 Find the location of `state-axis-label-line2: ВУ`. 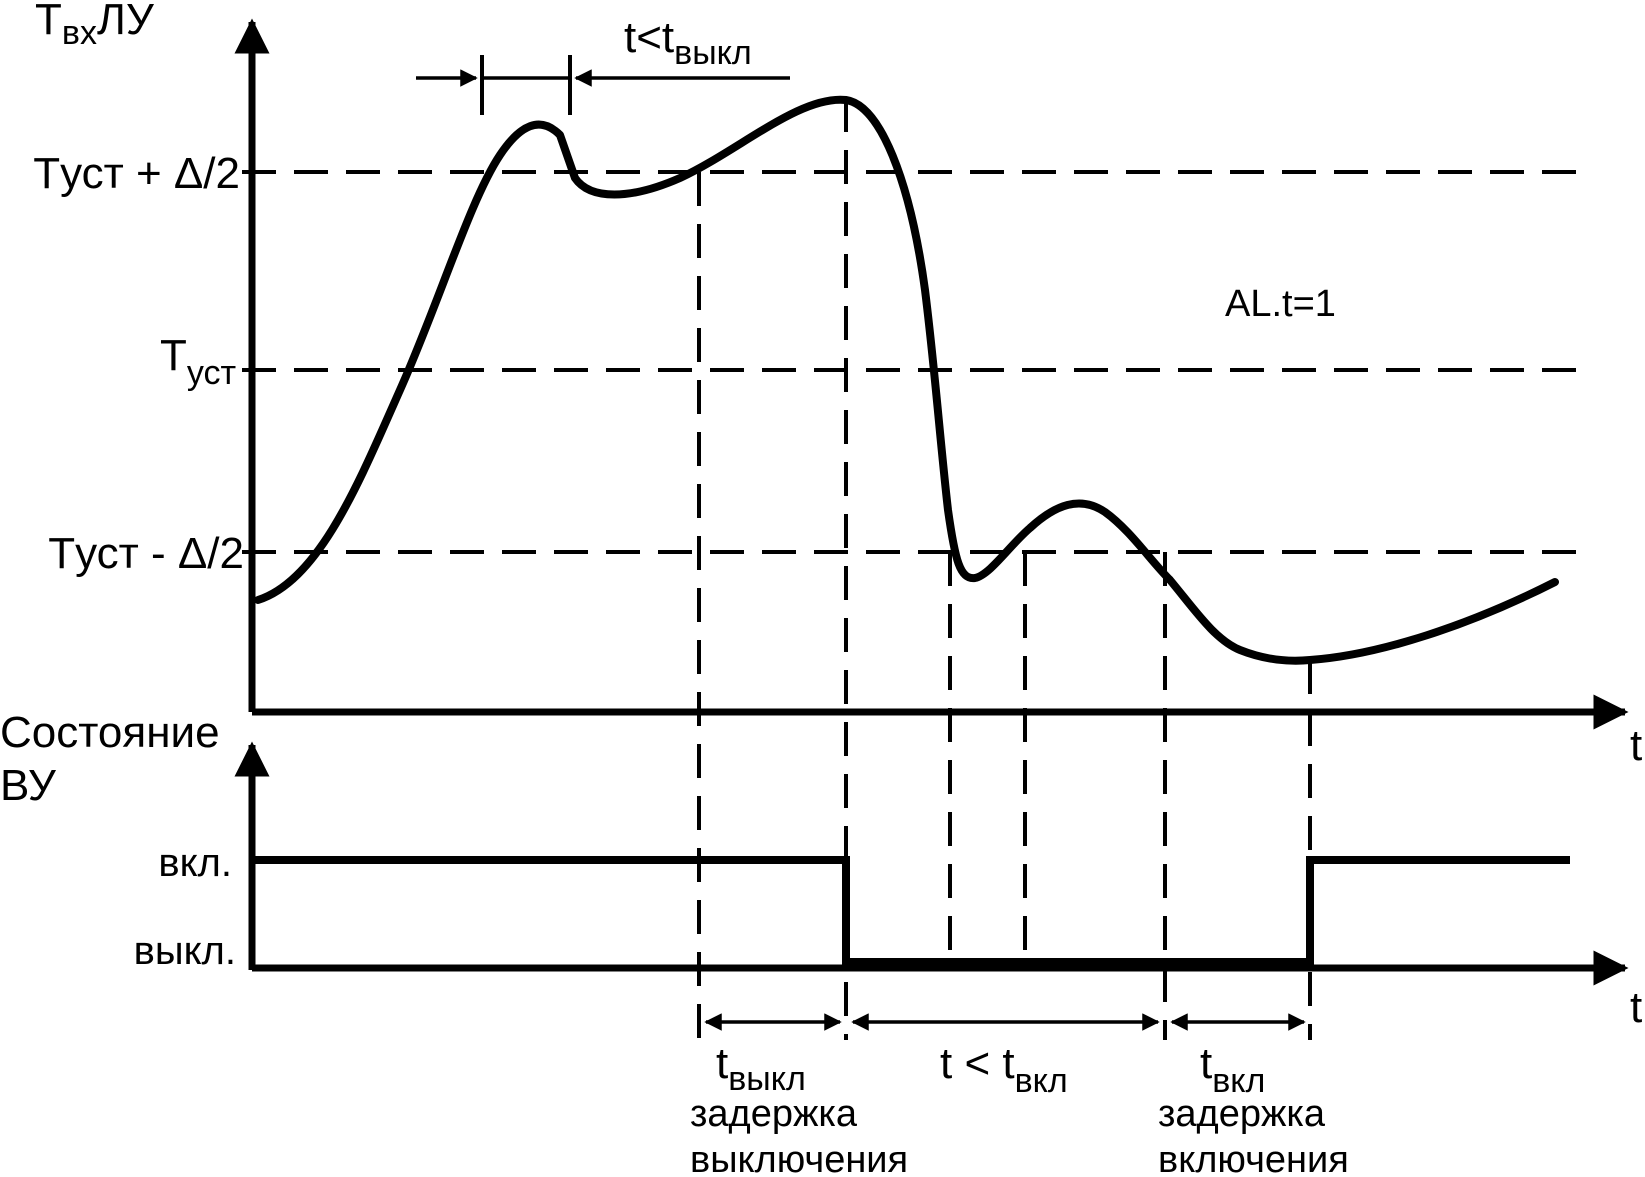

state-axis-label-line2: ВУ is located at coordinates (28, 785).